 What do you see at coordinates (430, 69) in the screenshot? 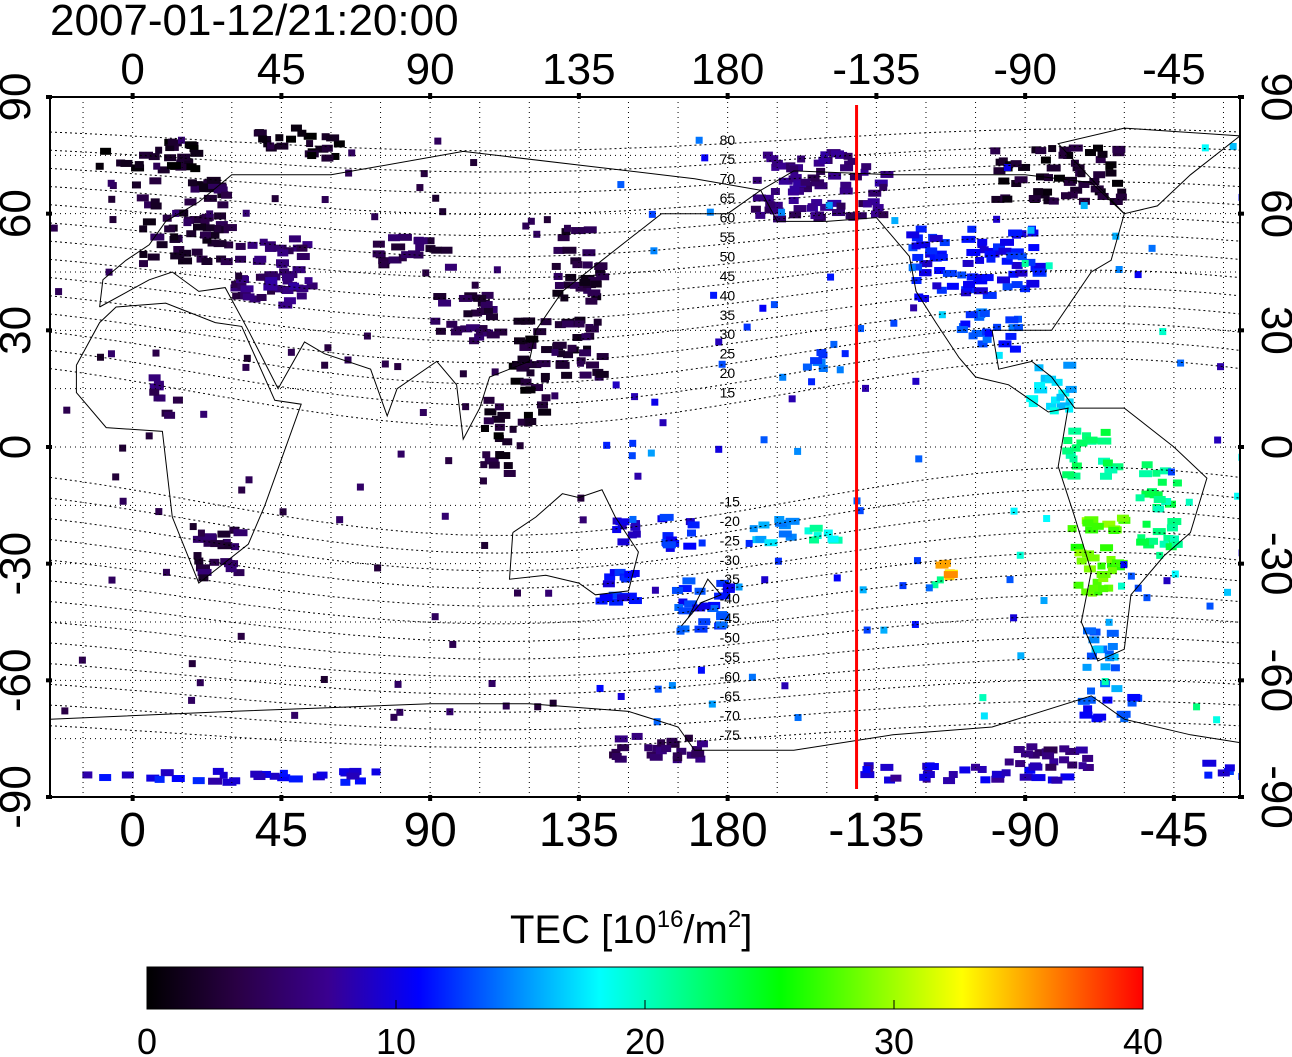
I see `lon-label-top: 90` at bounding box center [430, 69].